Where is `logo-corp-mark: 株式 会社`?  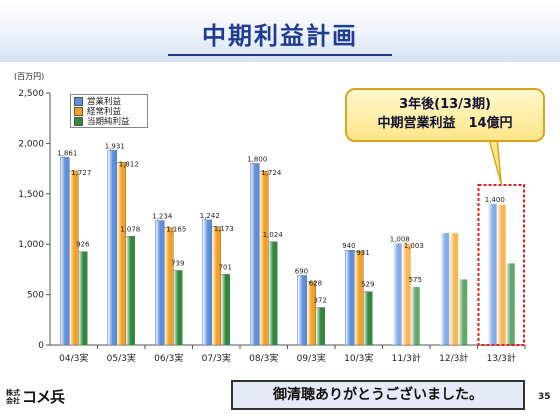 logo-corp-mark: 株式 会社 is located at coordinates (13, 396).